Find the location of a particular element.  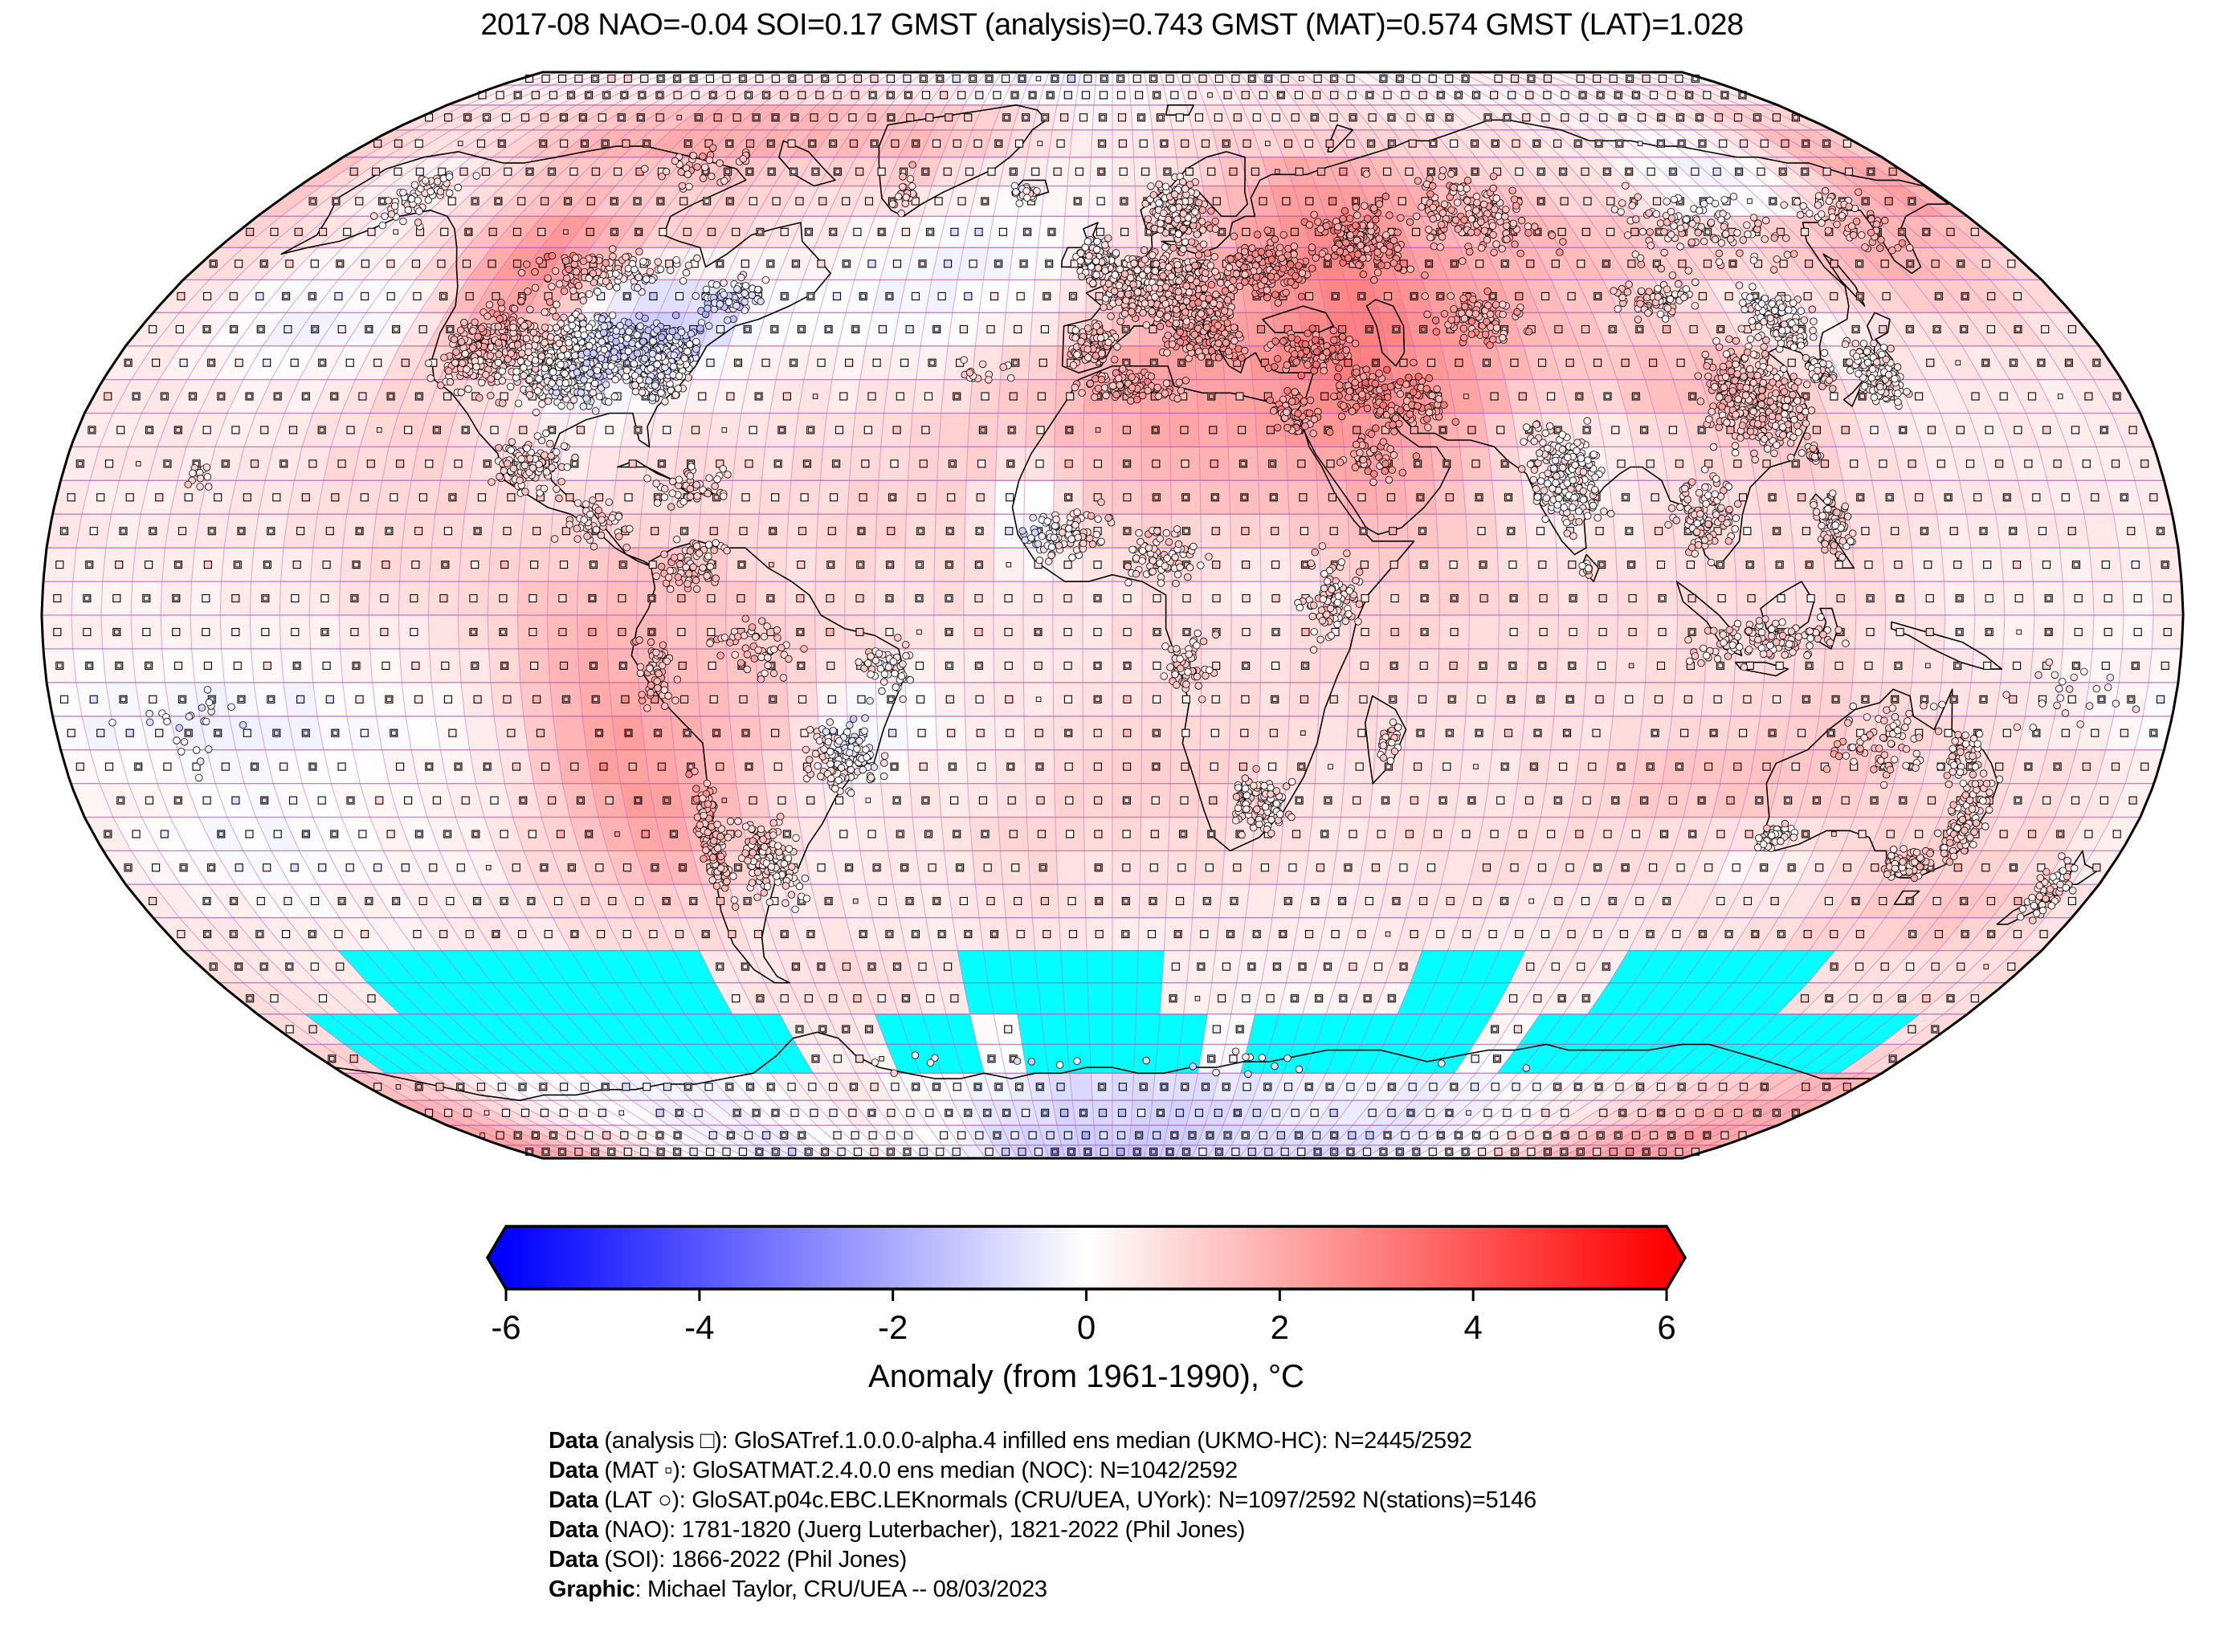

footer-text: (SOI): 1866-2022 (Phil Jones) is located at coordinates (752, 1559).